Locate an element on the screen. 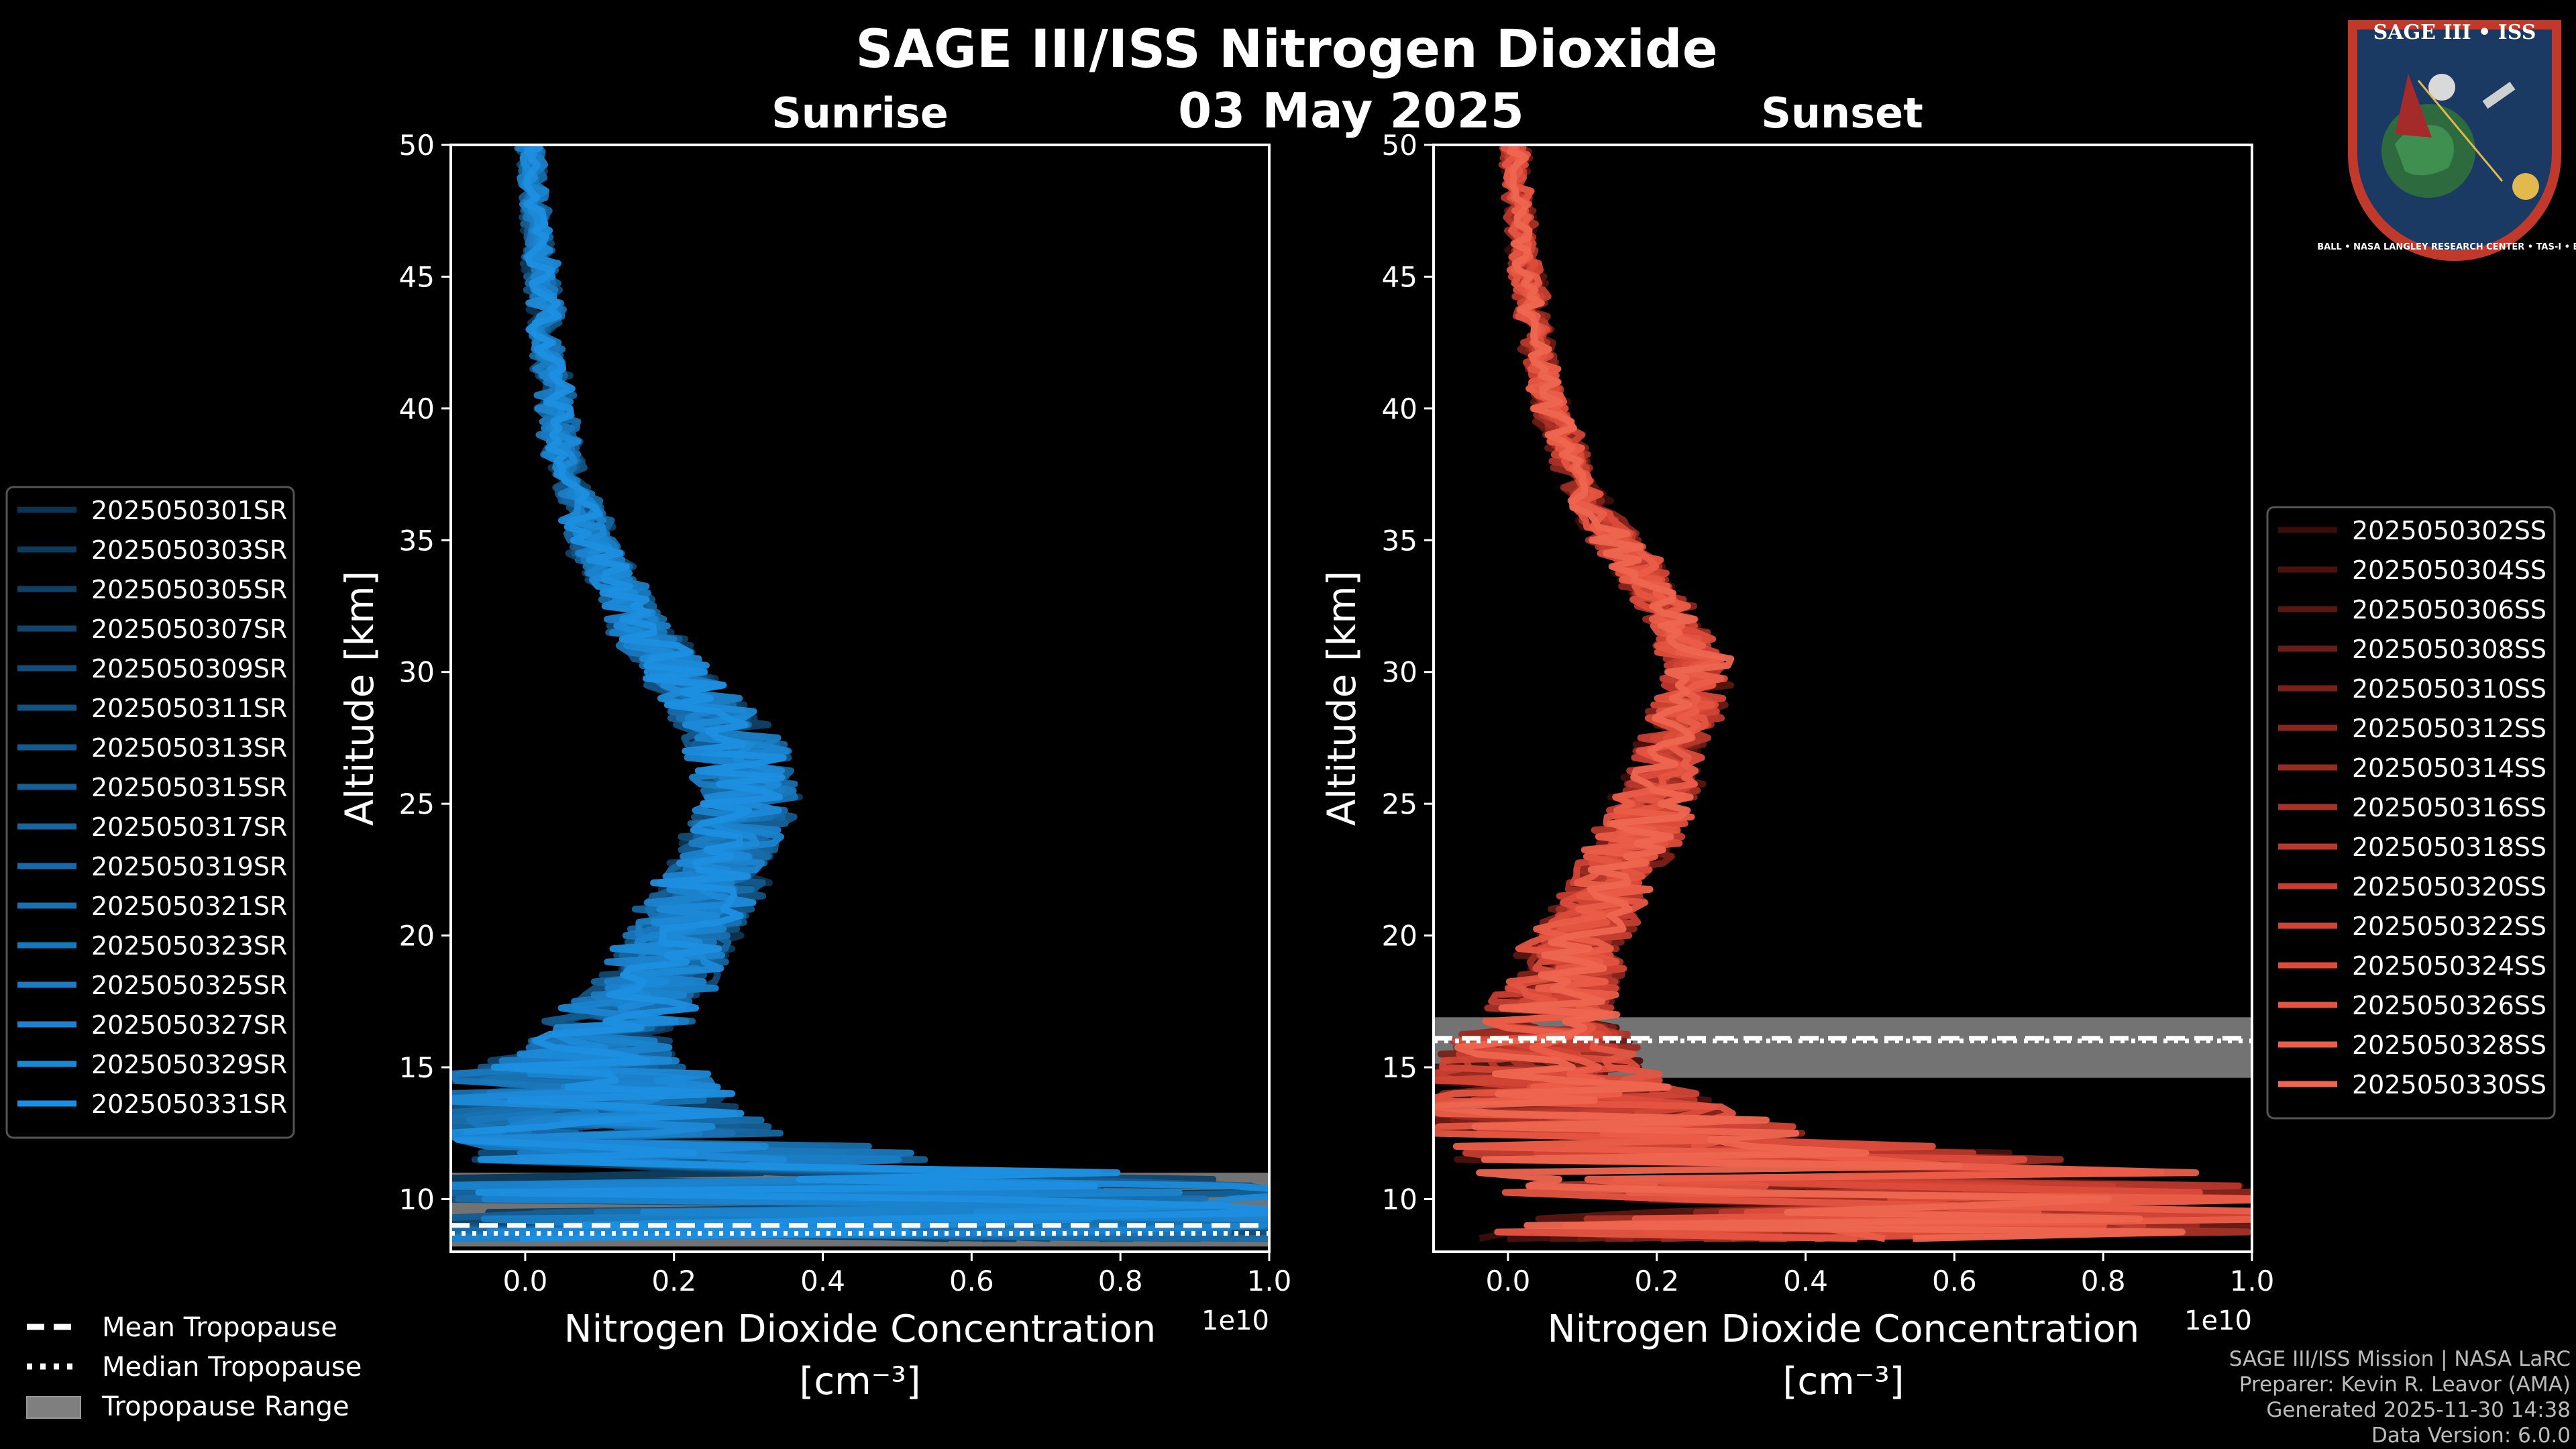  sunrise-x-tick-label: 0.6 is located at coordinates (971, 1281).